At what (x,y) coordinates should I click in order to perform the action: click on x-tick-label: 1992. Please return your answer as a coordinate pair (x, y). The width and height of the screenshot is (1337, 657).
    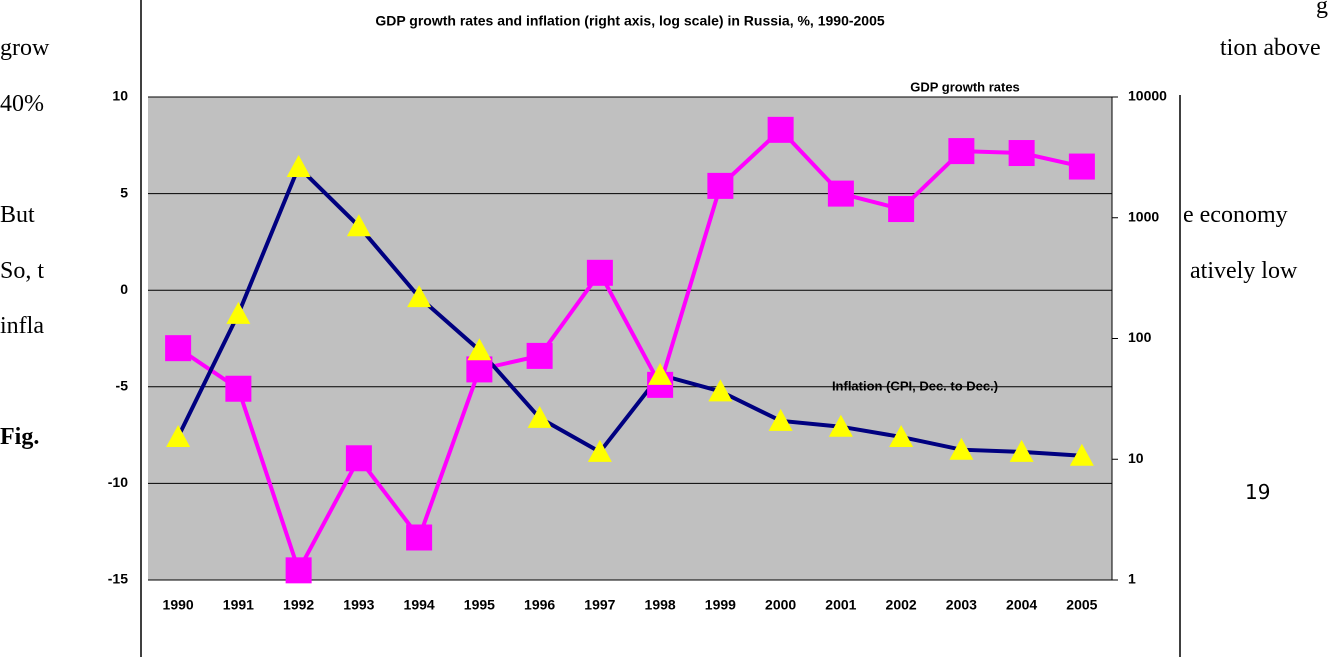
    Looking at the image, I should click on (298, 605).